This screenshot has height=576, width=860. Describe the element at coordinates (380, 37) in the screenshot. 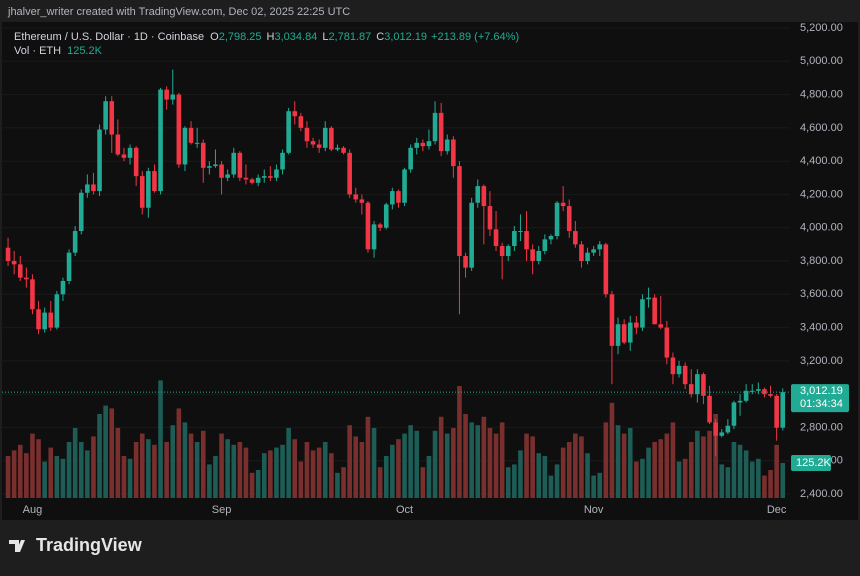

I see `legend-key: C` at that location.